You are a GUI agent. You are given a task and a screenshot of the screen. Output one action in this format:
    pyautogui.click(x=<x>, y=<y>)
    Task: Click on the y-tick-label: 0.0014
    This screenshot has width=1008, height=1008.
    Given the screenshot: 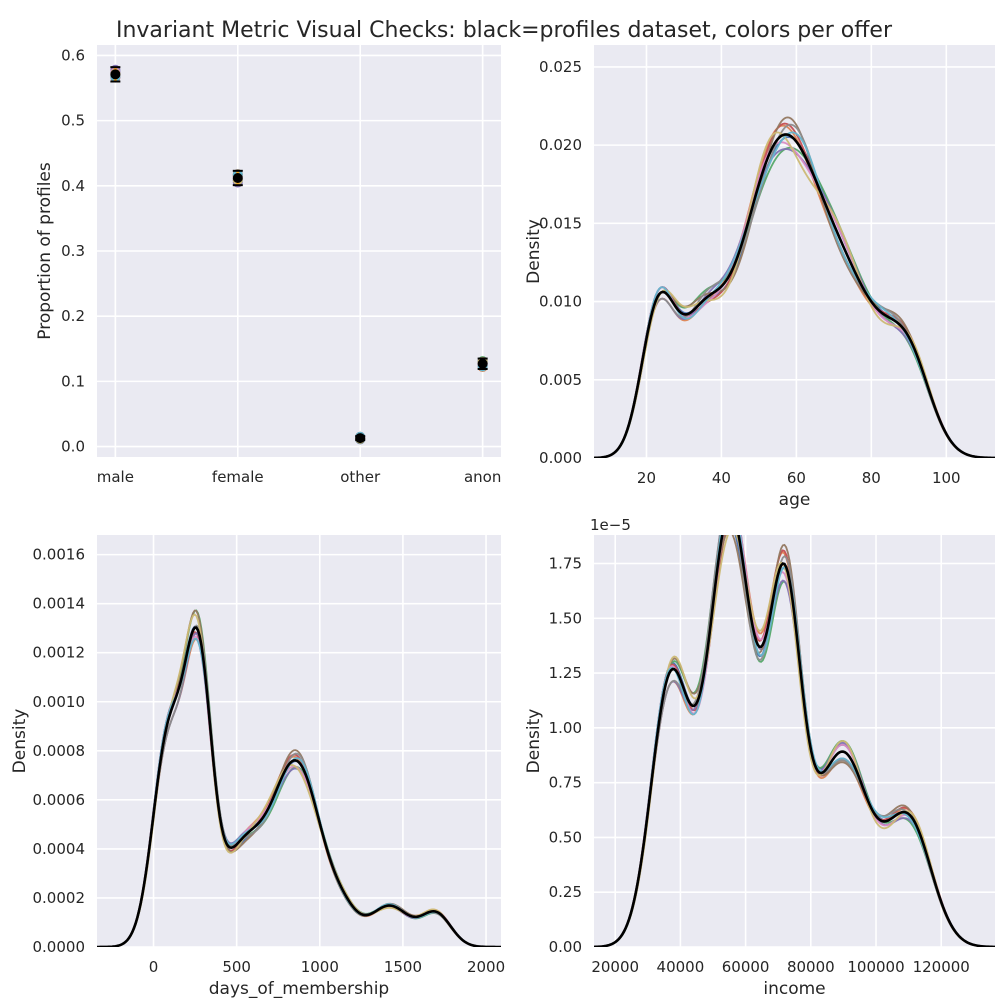 What is the action you would take?
    pyautogui.click(x=59, y=604)
    